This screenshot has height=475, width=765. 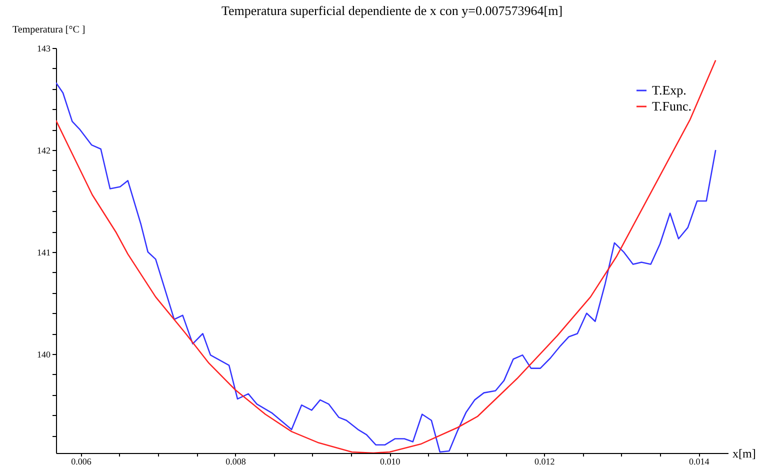 I want to click on x-tick-label: 0.012, so click(x=544, y=461).